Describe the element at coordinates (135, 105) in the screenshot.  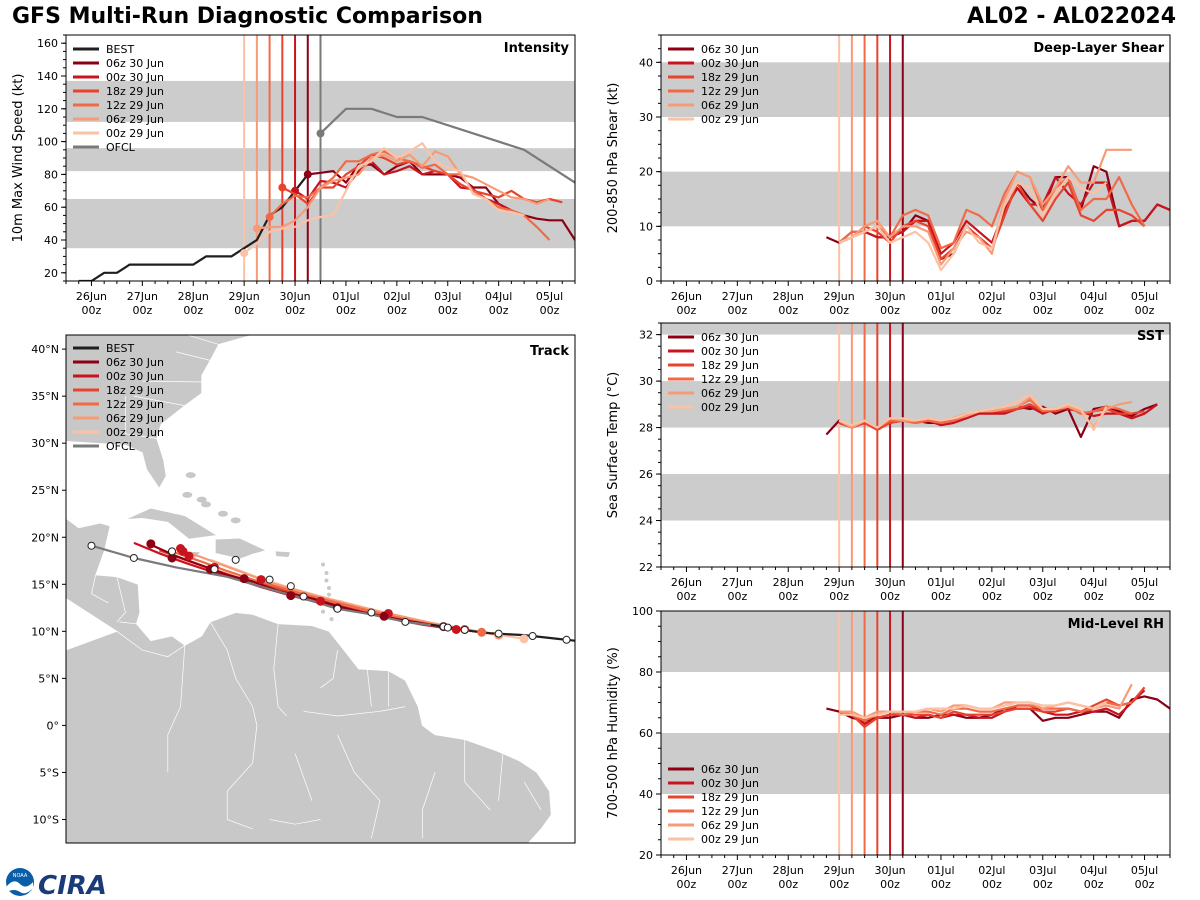
I see `intensity-legend-label-12z-29-jun: 12z 29 Jun` at that location.